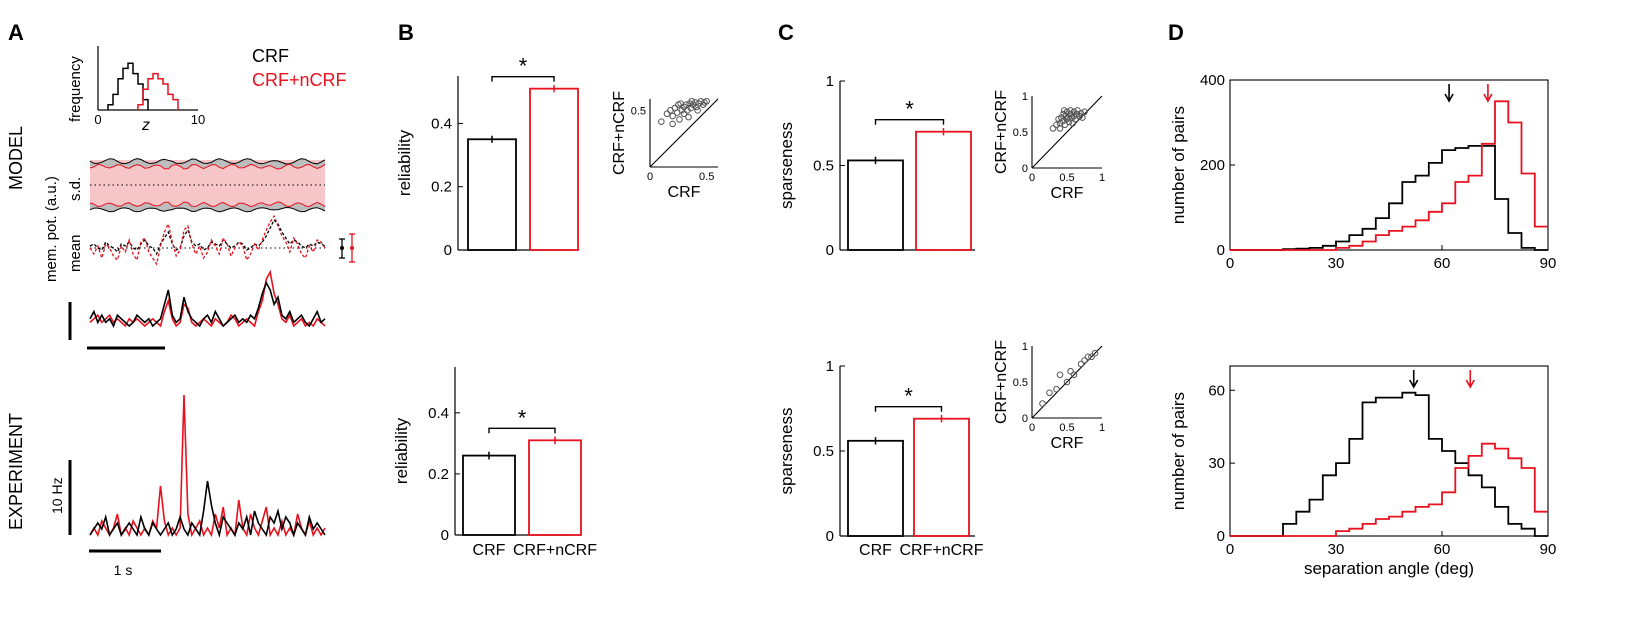 This screenshot has height=634, width=1648. What do you see at coordinates (1548, 263) in the screenshot?
I see `x-tick-label: 90` at bounding box center [1548, 263].